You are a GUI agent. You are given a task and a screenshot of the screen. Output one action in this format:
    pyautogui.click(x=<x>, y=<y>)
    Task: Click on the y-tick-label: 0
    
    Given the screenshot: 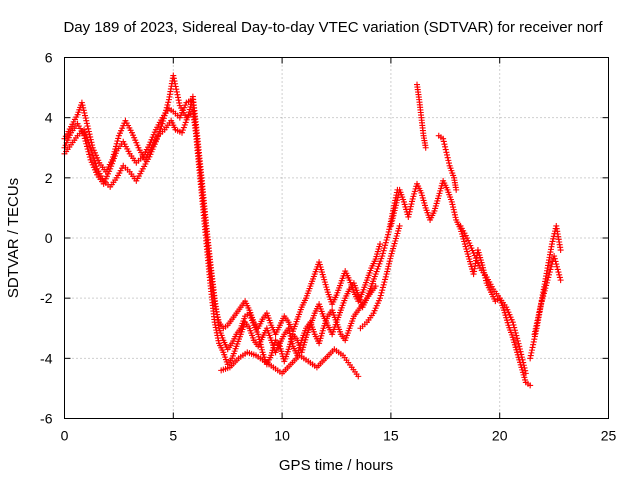 What is the action you would take?
    pyautogui.click(x=49, y=238)
    